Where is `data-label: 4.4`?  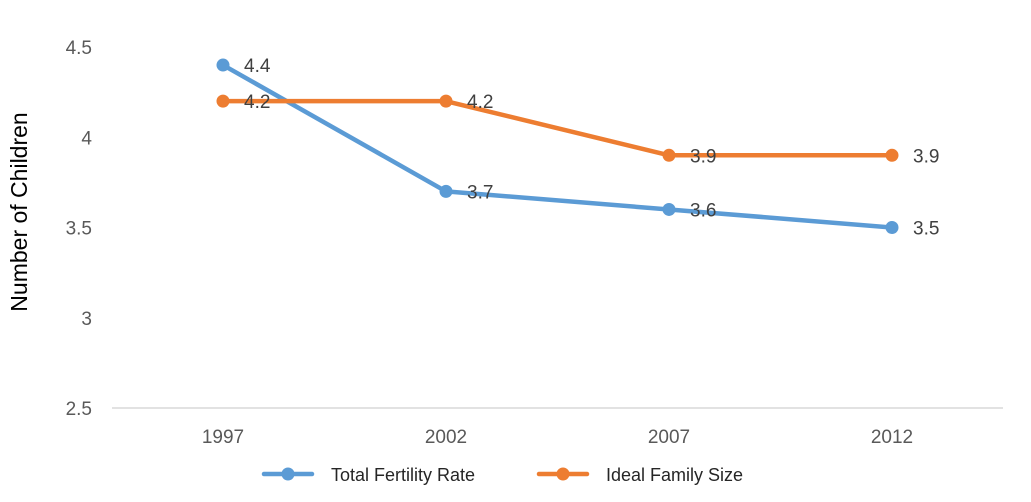
data-label: 4.4 is located at coordinates (257, 66).